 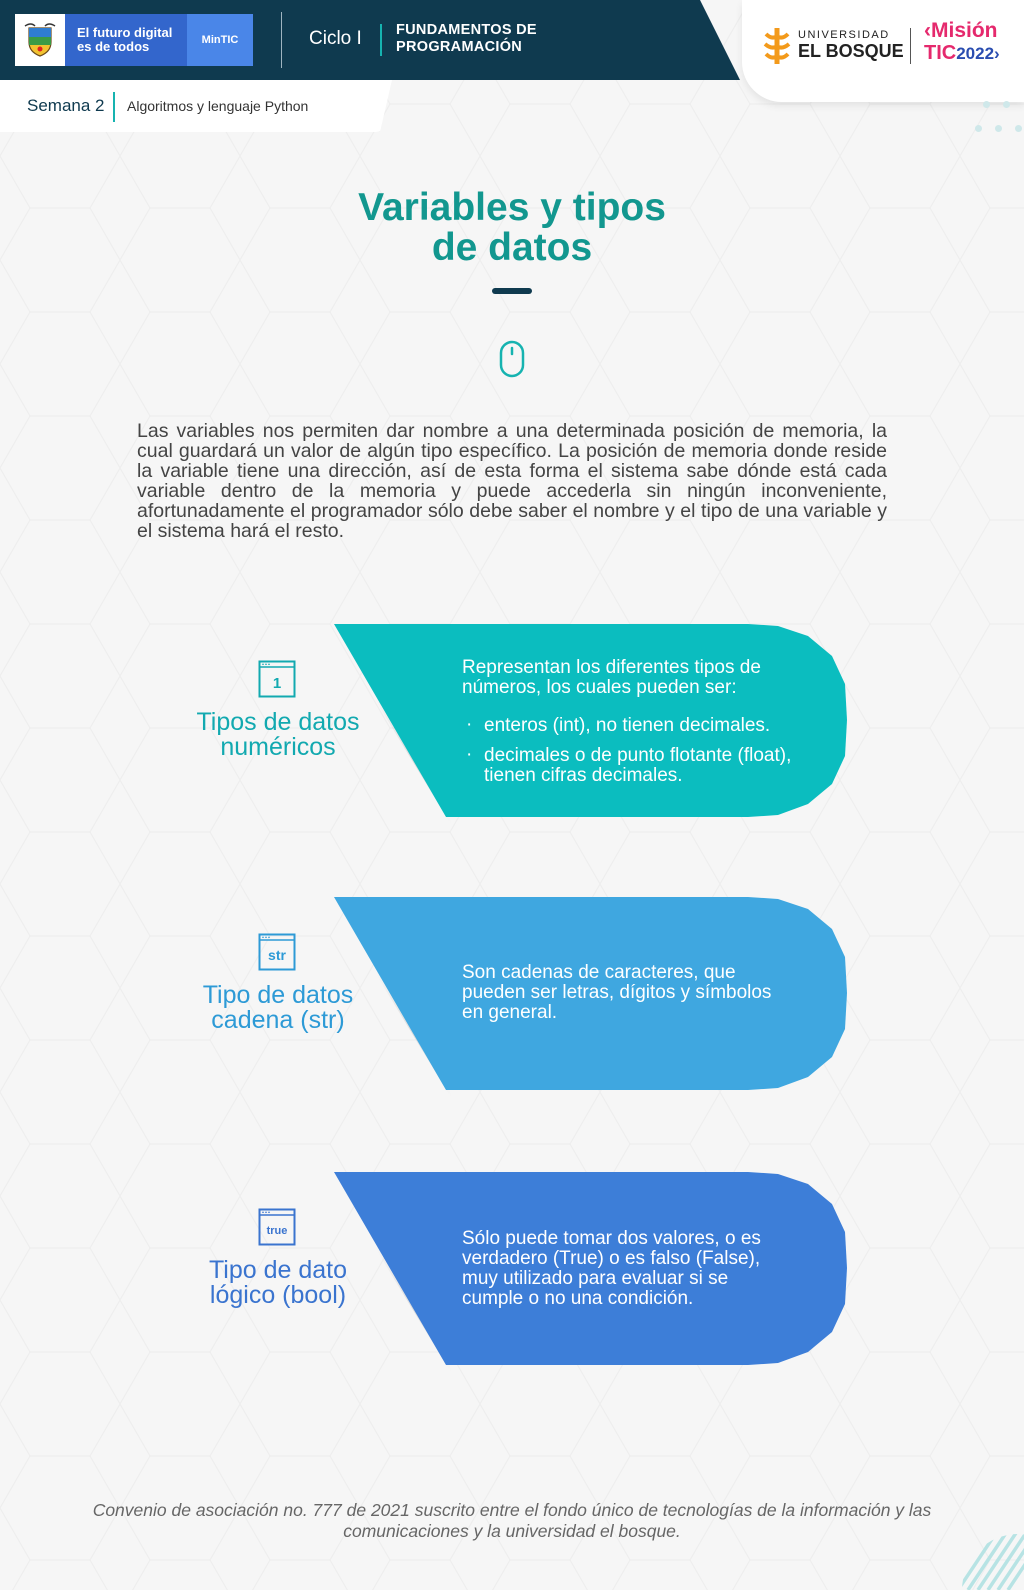 I want to click on university-small-text: UNIVERSIDAD, so click(x=844, y=35).